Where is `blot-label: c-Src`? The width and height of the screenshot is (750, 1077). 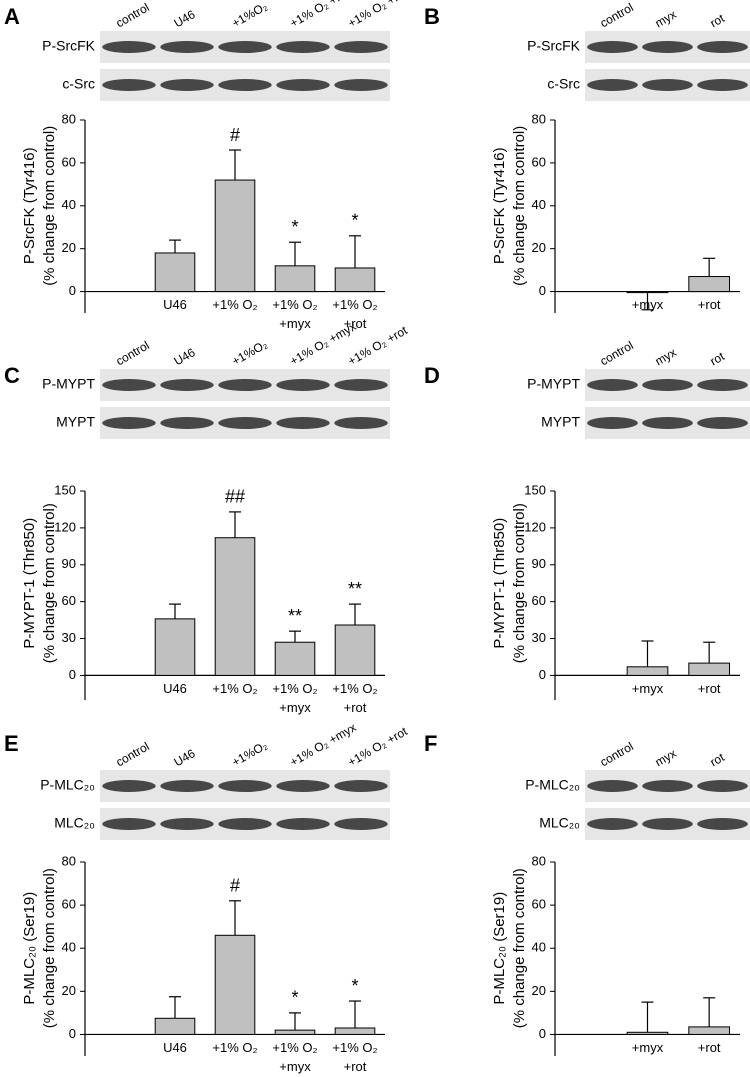
blot-label: c-Src is located at coordinates (78, 84).